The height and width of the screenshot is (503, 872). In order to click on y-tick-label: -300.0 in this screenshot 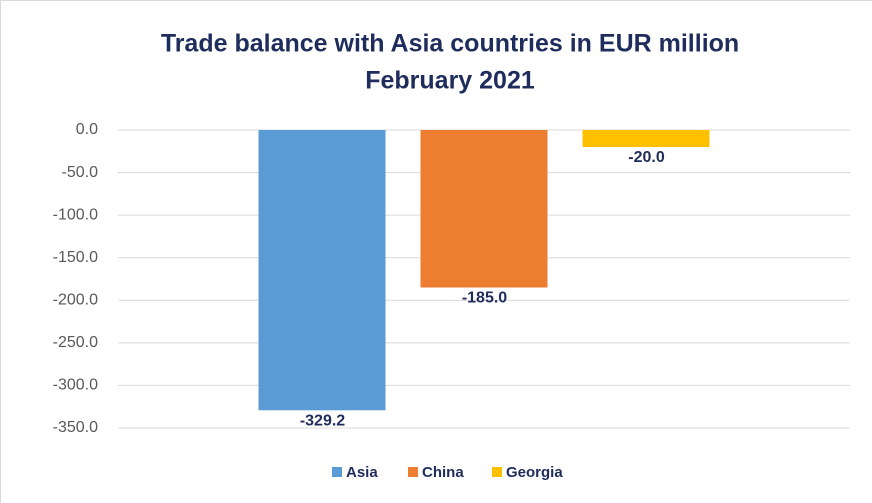, I will do `click(75, 385)`.